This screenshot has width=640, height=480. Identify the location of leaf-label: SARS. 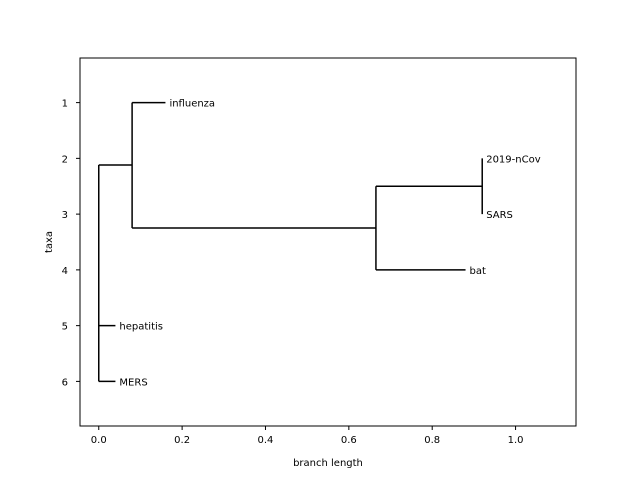
(499, 215).